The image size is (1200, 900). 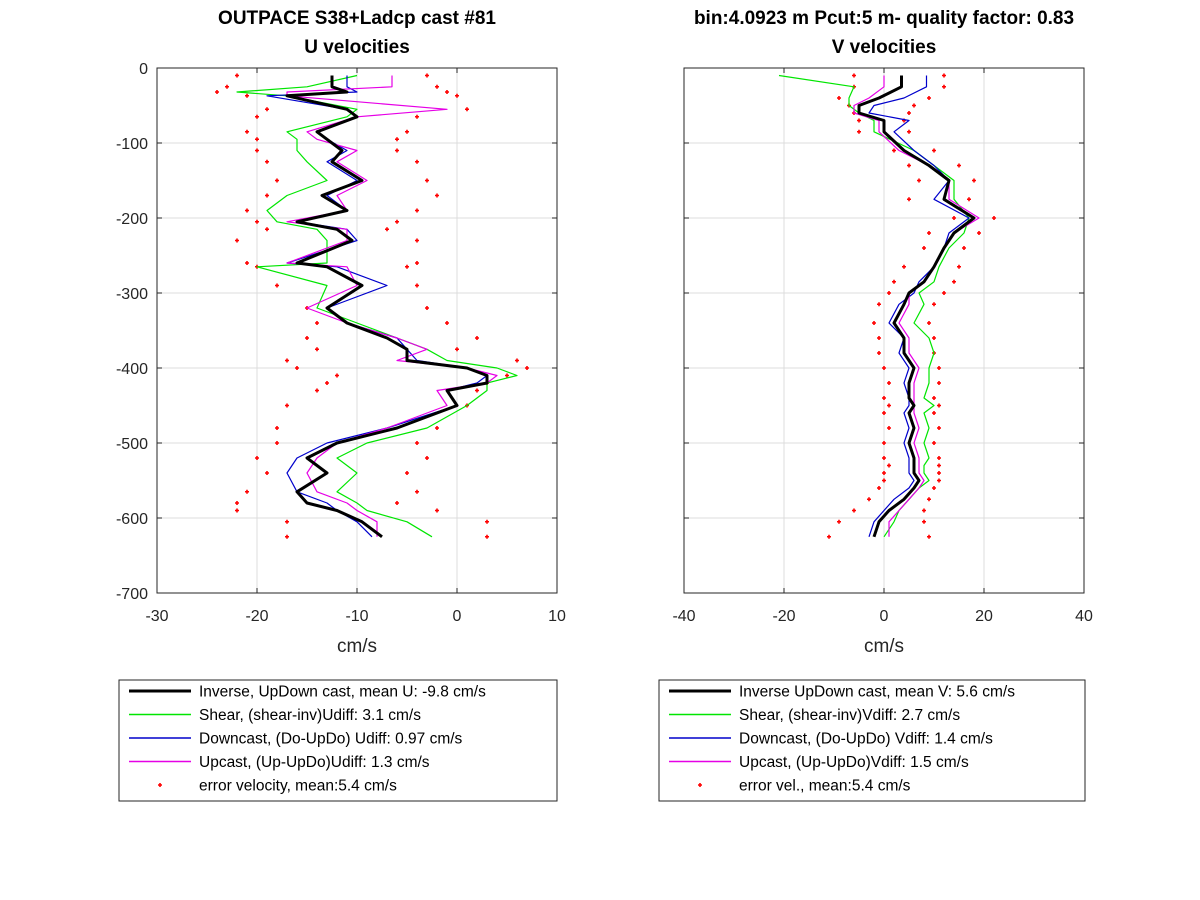 I want to click on v-series-upcast-line, so click(x=916, y=306).